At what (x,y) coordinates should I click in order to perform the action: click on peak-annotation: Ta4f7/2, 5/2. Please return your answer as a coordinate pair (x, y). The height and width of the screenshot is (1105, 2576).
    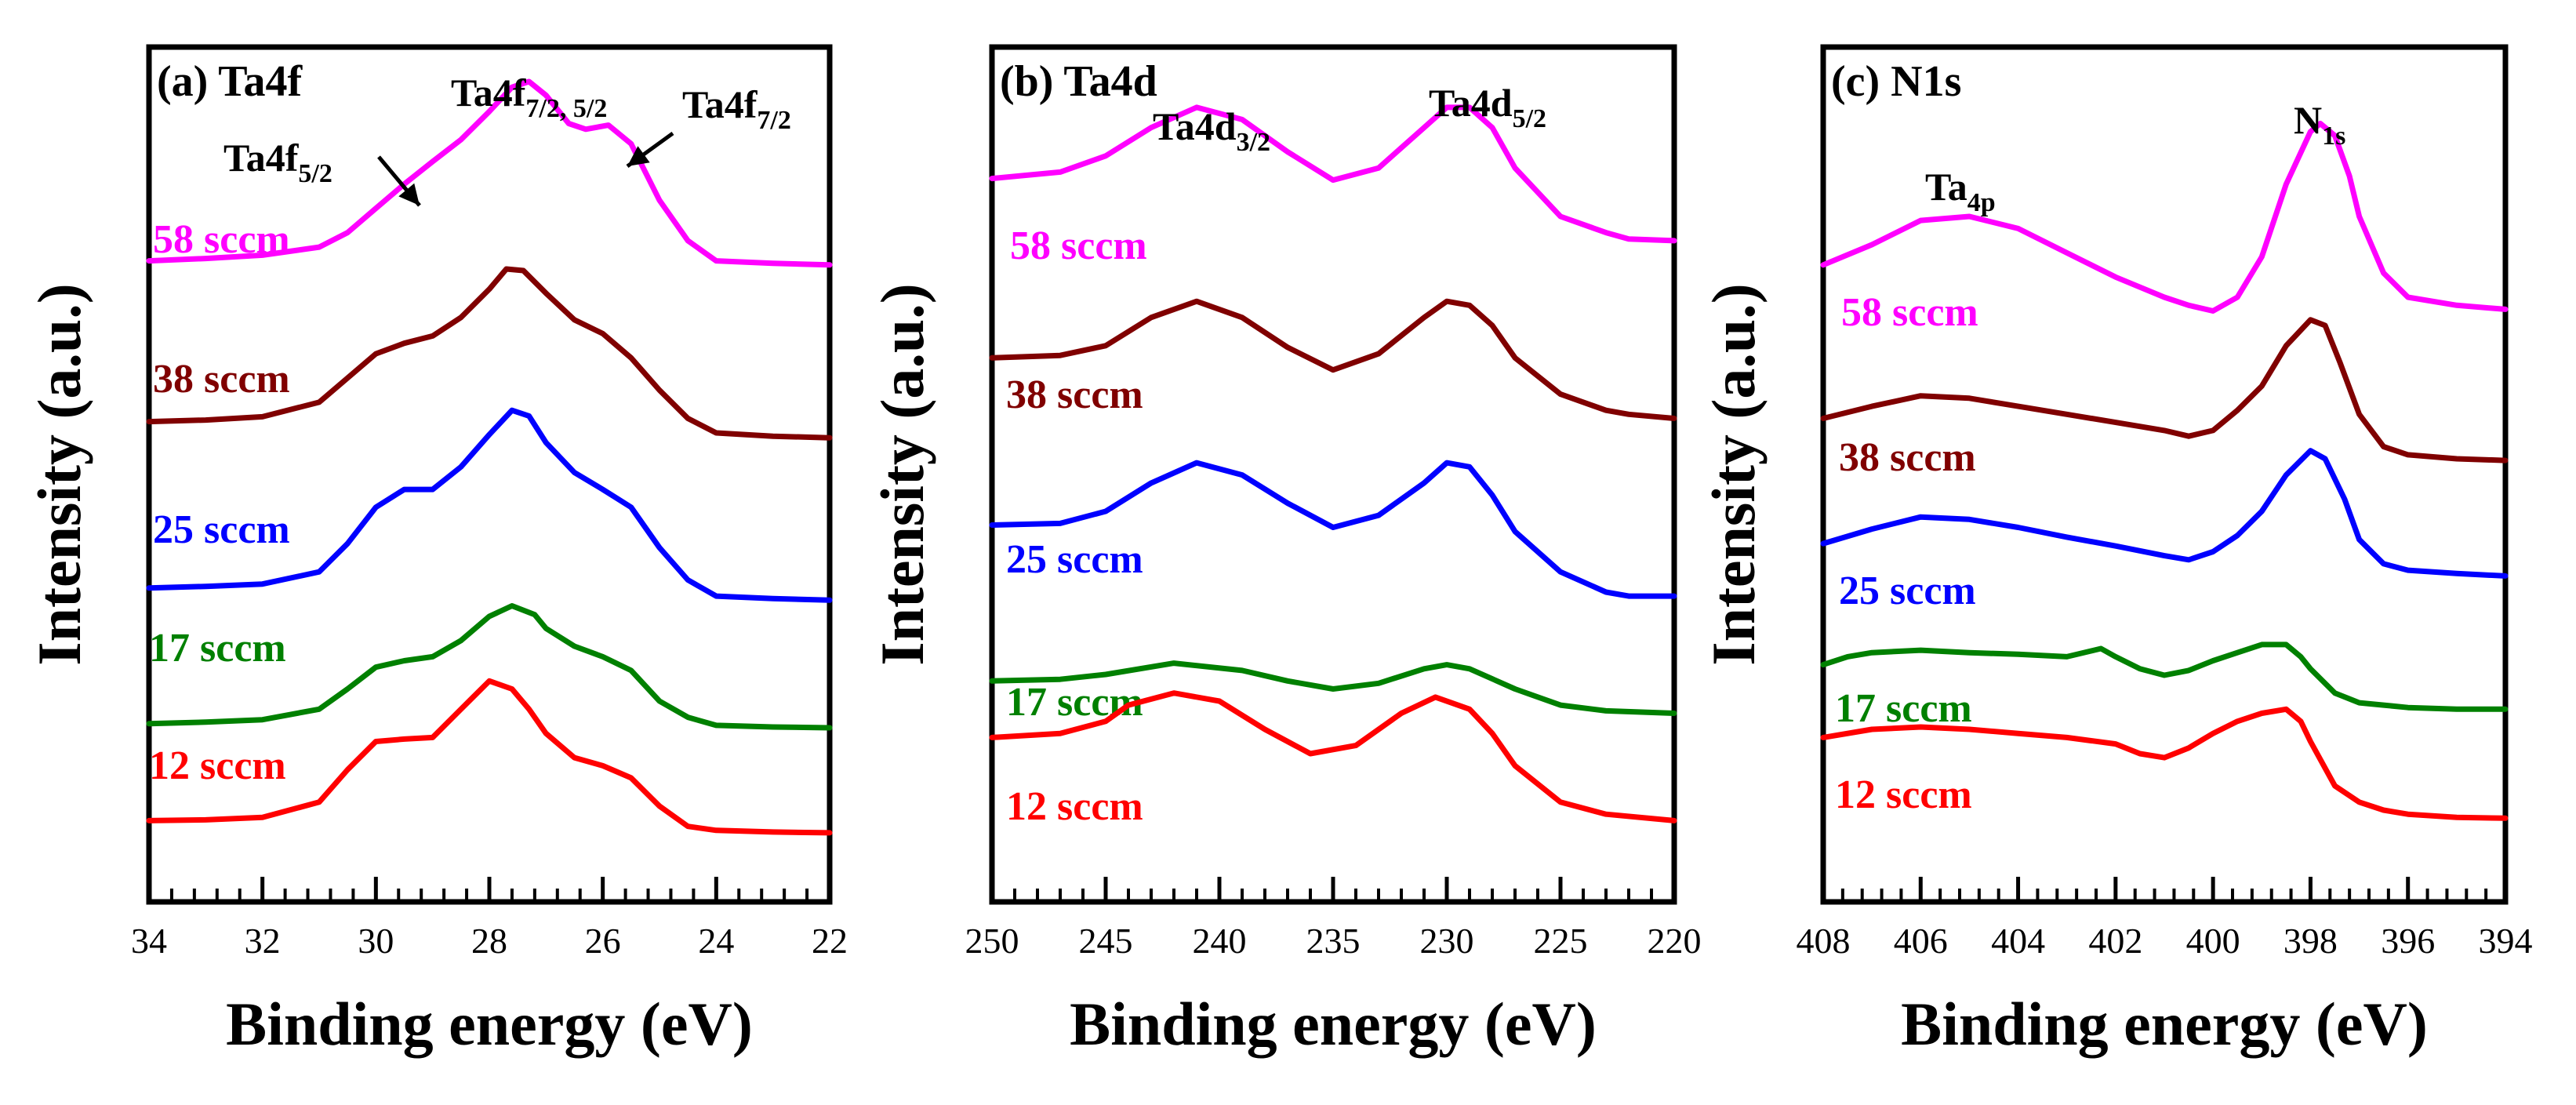
    Looking at the image, I should click on (529, 97).